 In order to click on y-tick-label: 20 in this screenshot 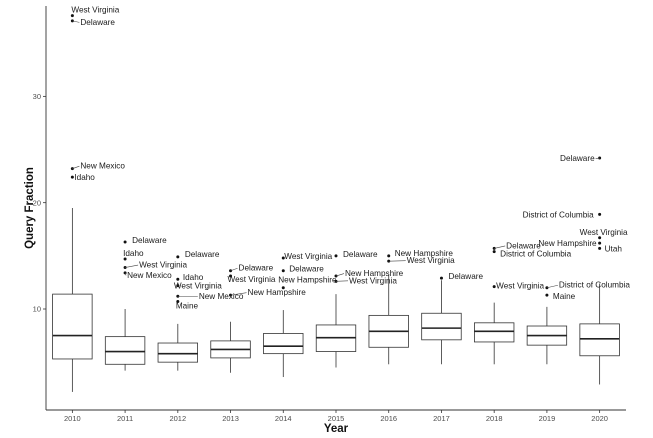, I will do `click(37, 202)`.